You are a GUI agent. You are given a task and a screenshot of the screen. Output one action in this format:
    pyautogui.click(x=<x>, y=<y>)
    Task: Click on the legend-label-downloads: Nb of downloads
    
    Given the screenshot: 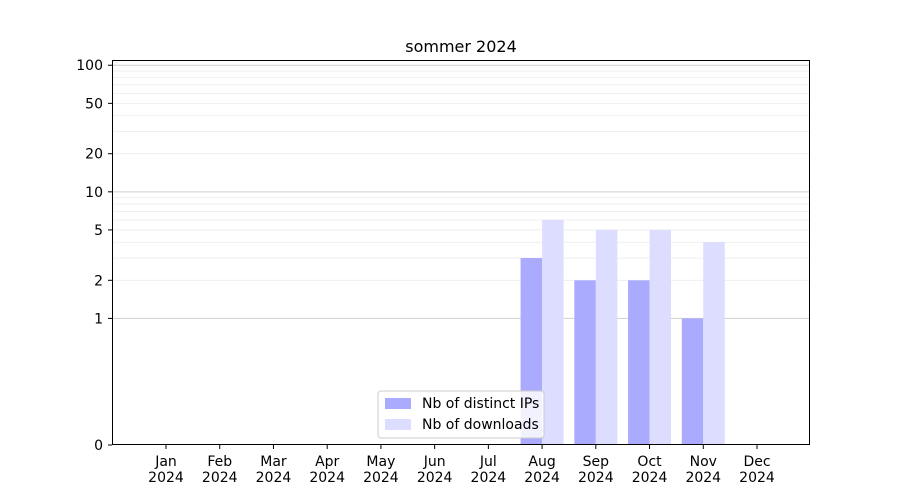 What is the action you would take?
    pyautogui.click(x=480, y=425)
    